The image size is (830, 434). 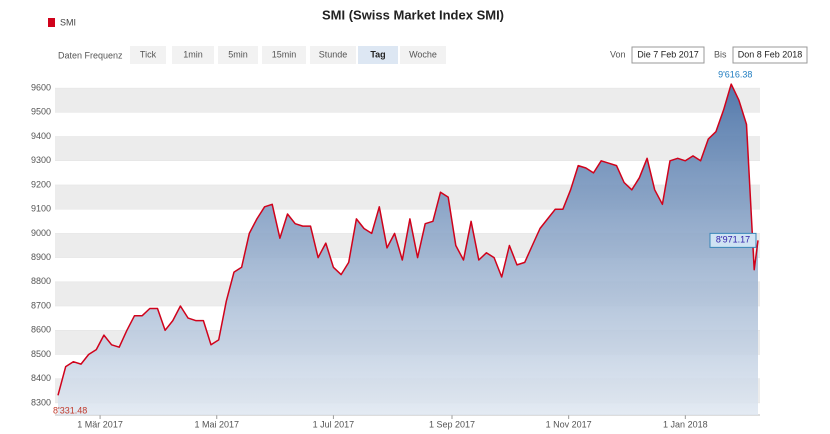 I want to click on y-tick-label: 8600, so click(x=41, y=330).